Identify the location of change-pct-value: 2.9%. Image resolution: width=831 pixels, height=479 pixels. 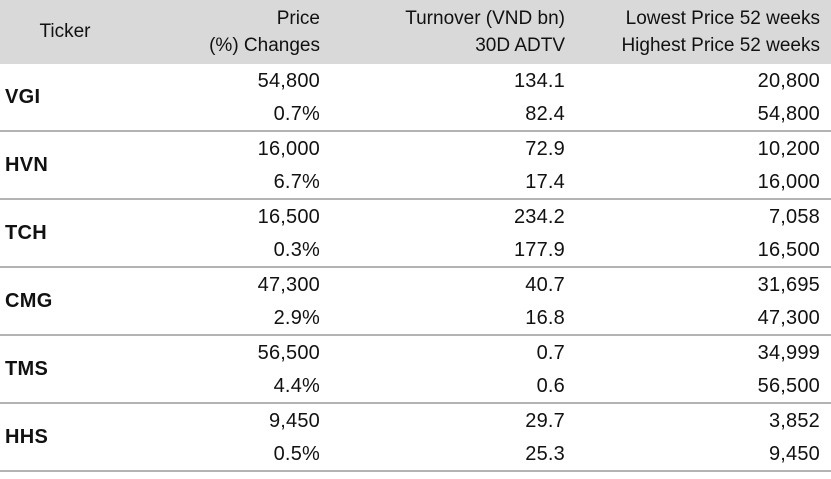
(296, 318).